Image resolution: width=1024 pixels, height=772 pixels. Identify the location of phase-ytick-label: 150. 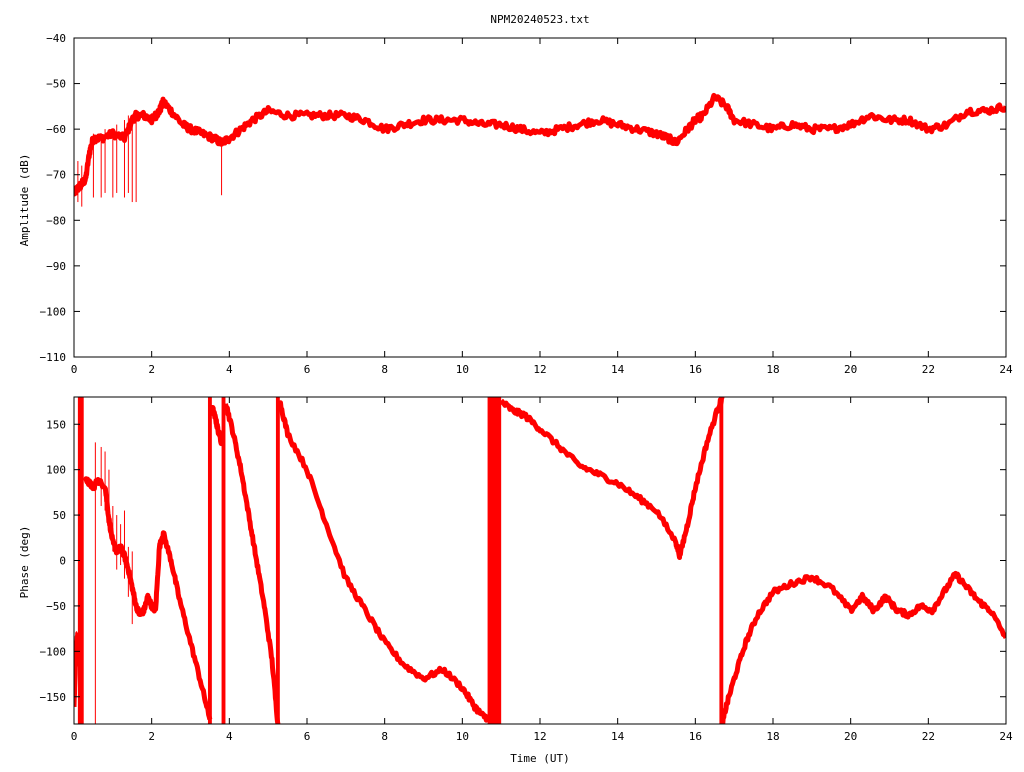
(56, 424).